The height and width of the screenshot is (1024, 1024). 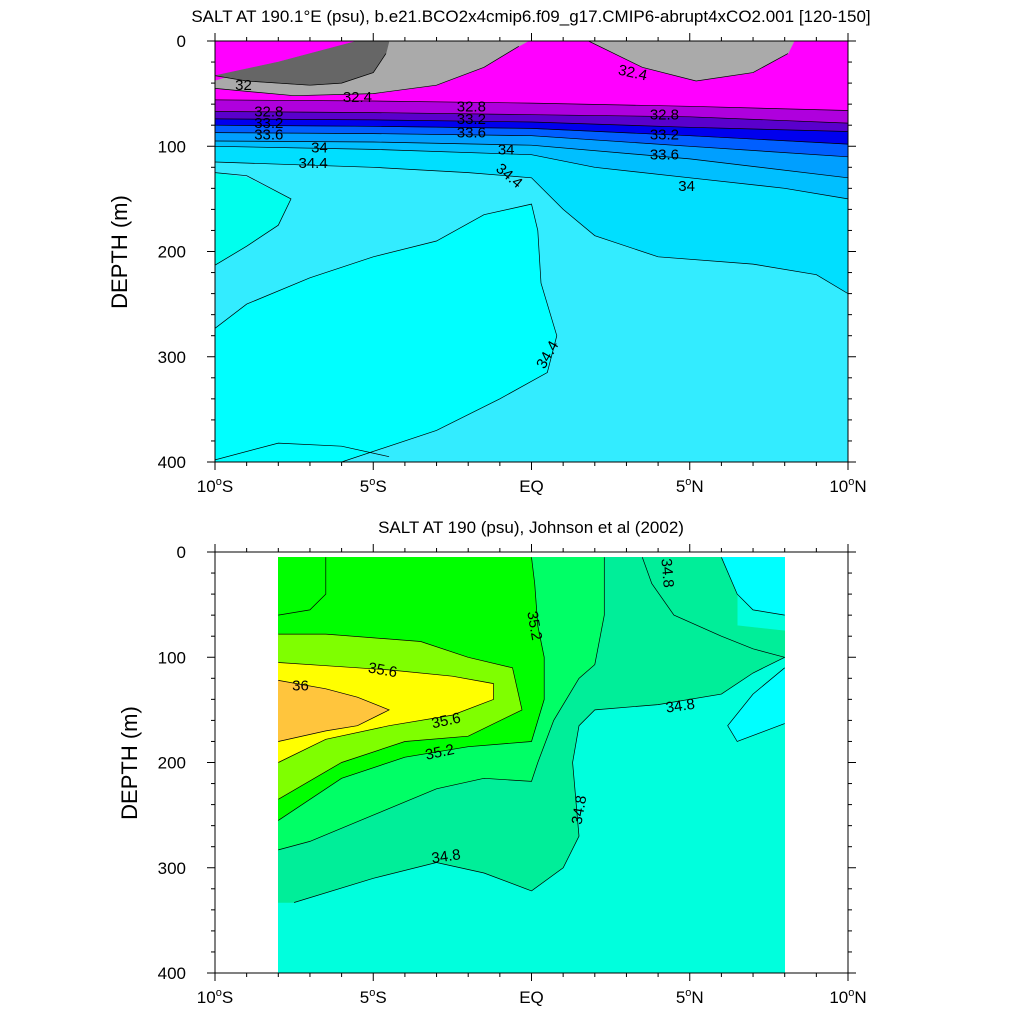 What do you see at coordinates (313, 163) in the screenshot?
I see `contour-label: 34.4` at bounding box center [313, 163].